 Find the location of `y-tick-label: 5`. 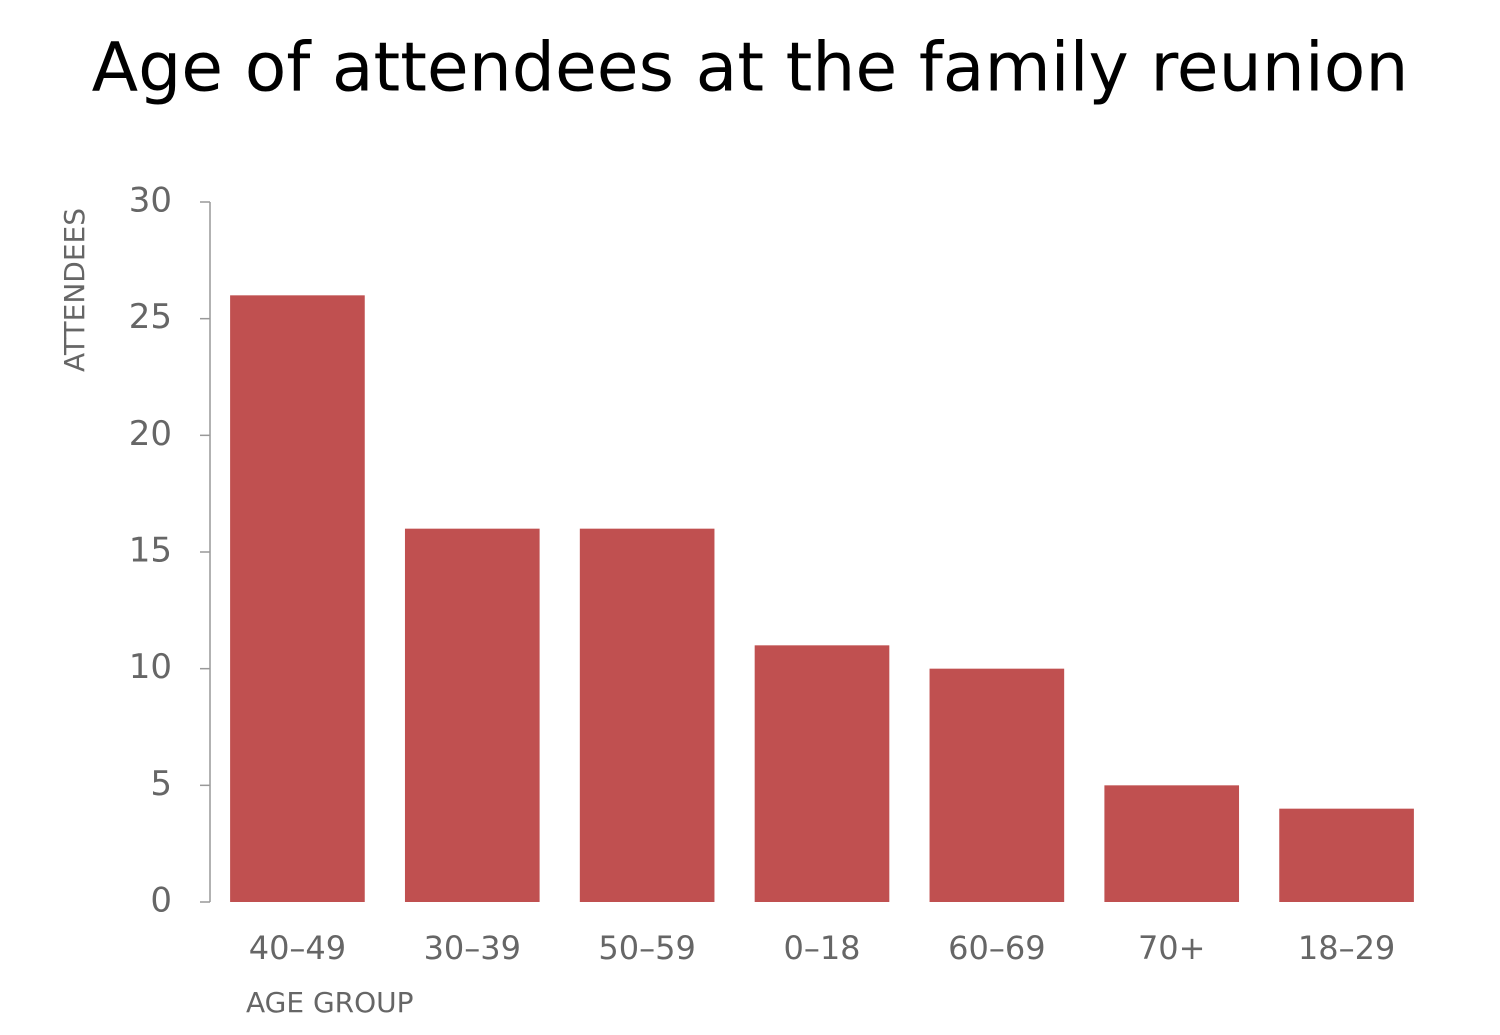

y-tick-label: 5 is located at coordinates (161, 784).